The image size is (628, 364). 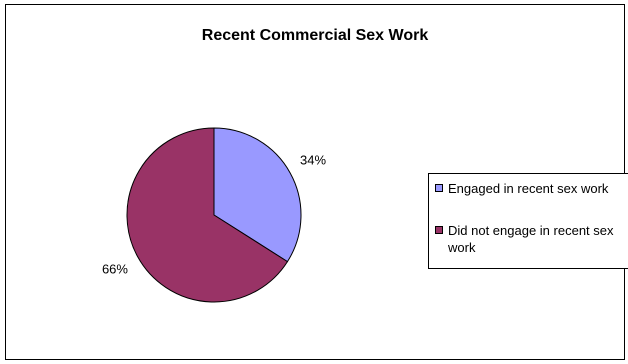 What do you see at coordinates (528, 188) in the screenshot?
I see `legend-label-engaged: Engaged in recent sex work` at bounding box center [528, 188].